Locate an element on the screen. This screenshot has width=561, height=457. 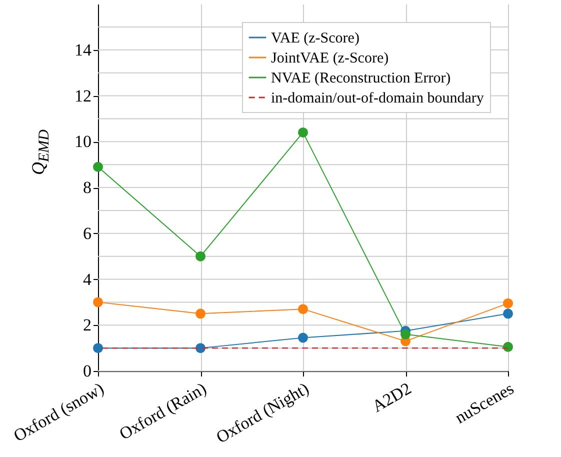
y-tick-label: 14 is located at coordinates (83, 50).